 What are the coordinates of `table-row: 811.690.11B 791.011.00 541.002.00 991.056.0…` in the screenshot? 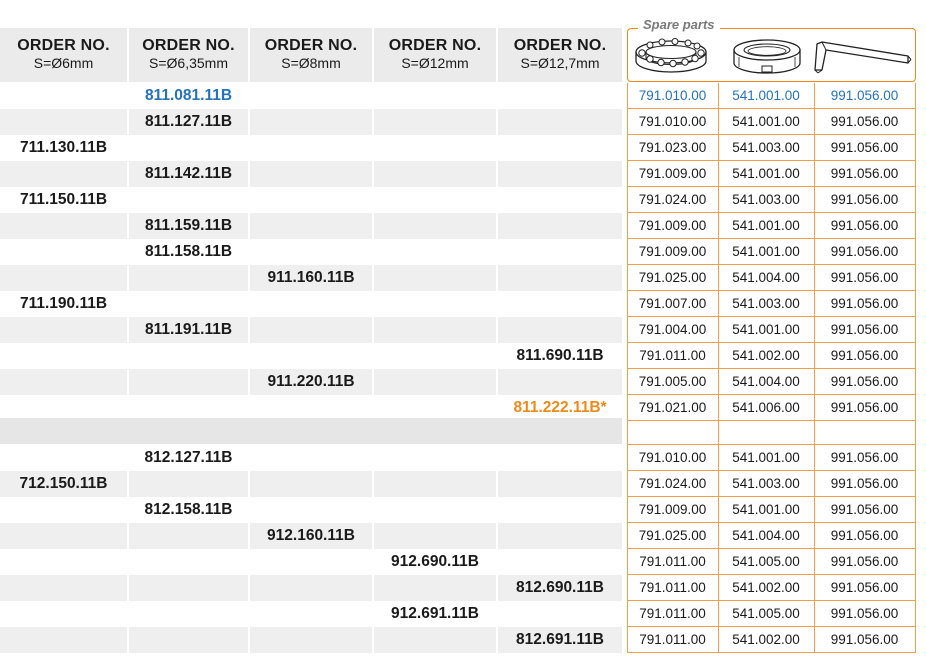 It's located at (458, 356).